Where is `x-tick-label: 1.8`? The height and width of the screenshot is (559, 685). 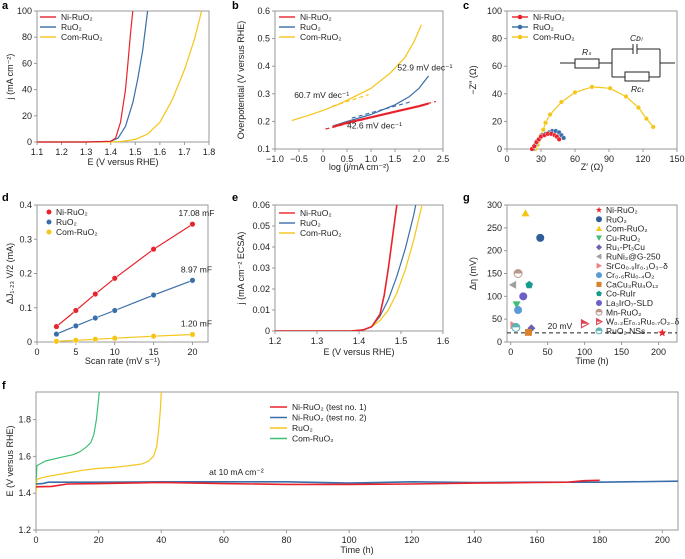 x-tick-label: 1.8 is located at coordinates (209, 152).